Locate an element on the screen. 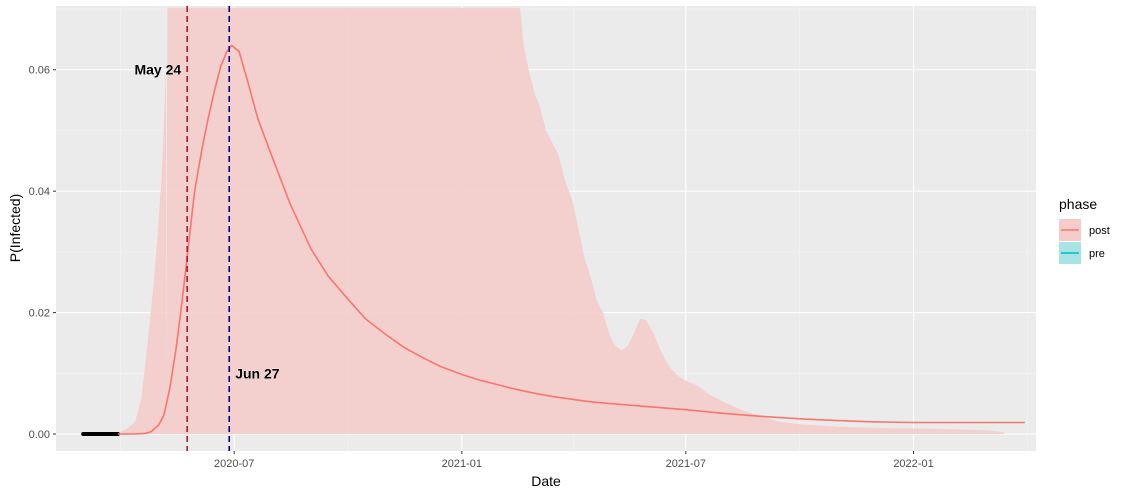  x-axis-title: Date is located at coordinates (546, 481).